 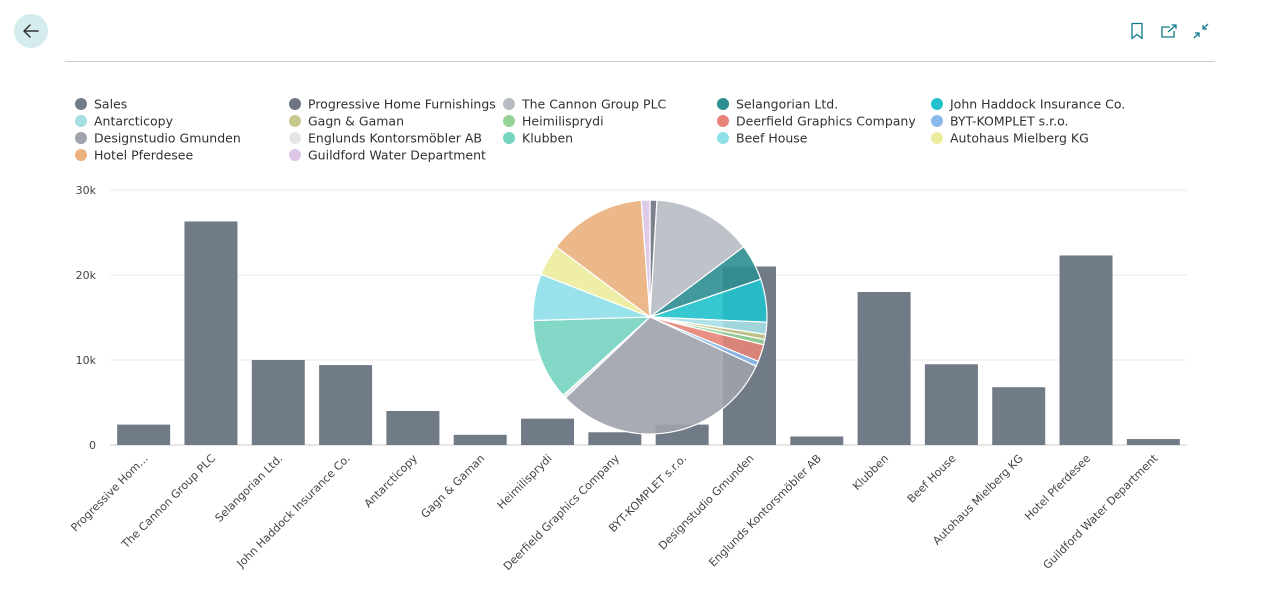 I want to click on x-tick-label: Gagn & Gaman, so click(x=452, y=486).